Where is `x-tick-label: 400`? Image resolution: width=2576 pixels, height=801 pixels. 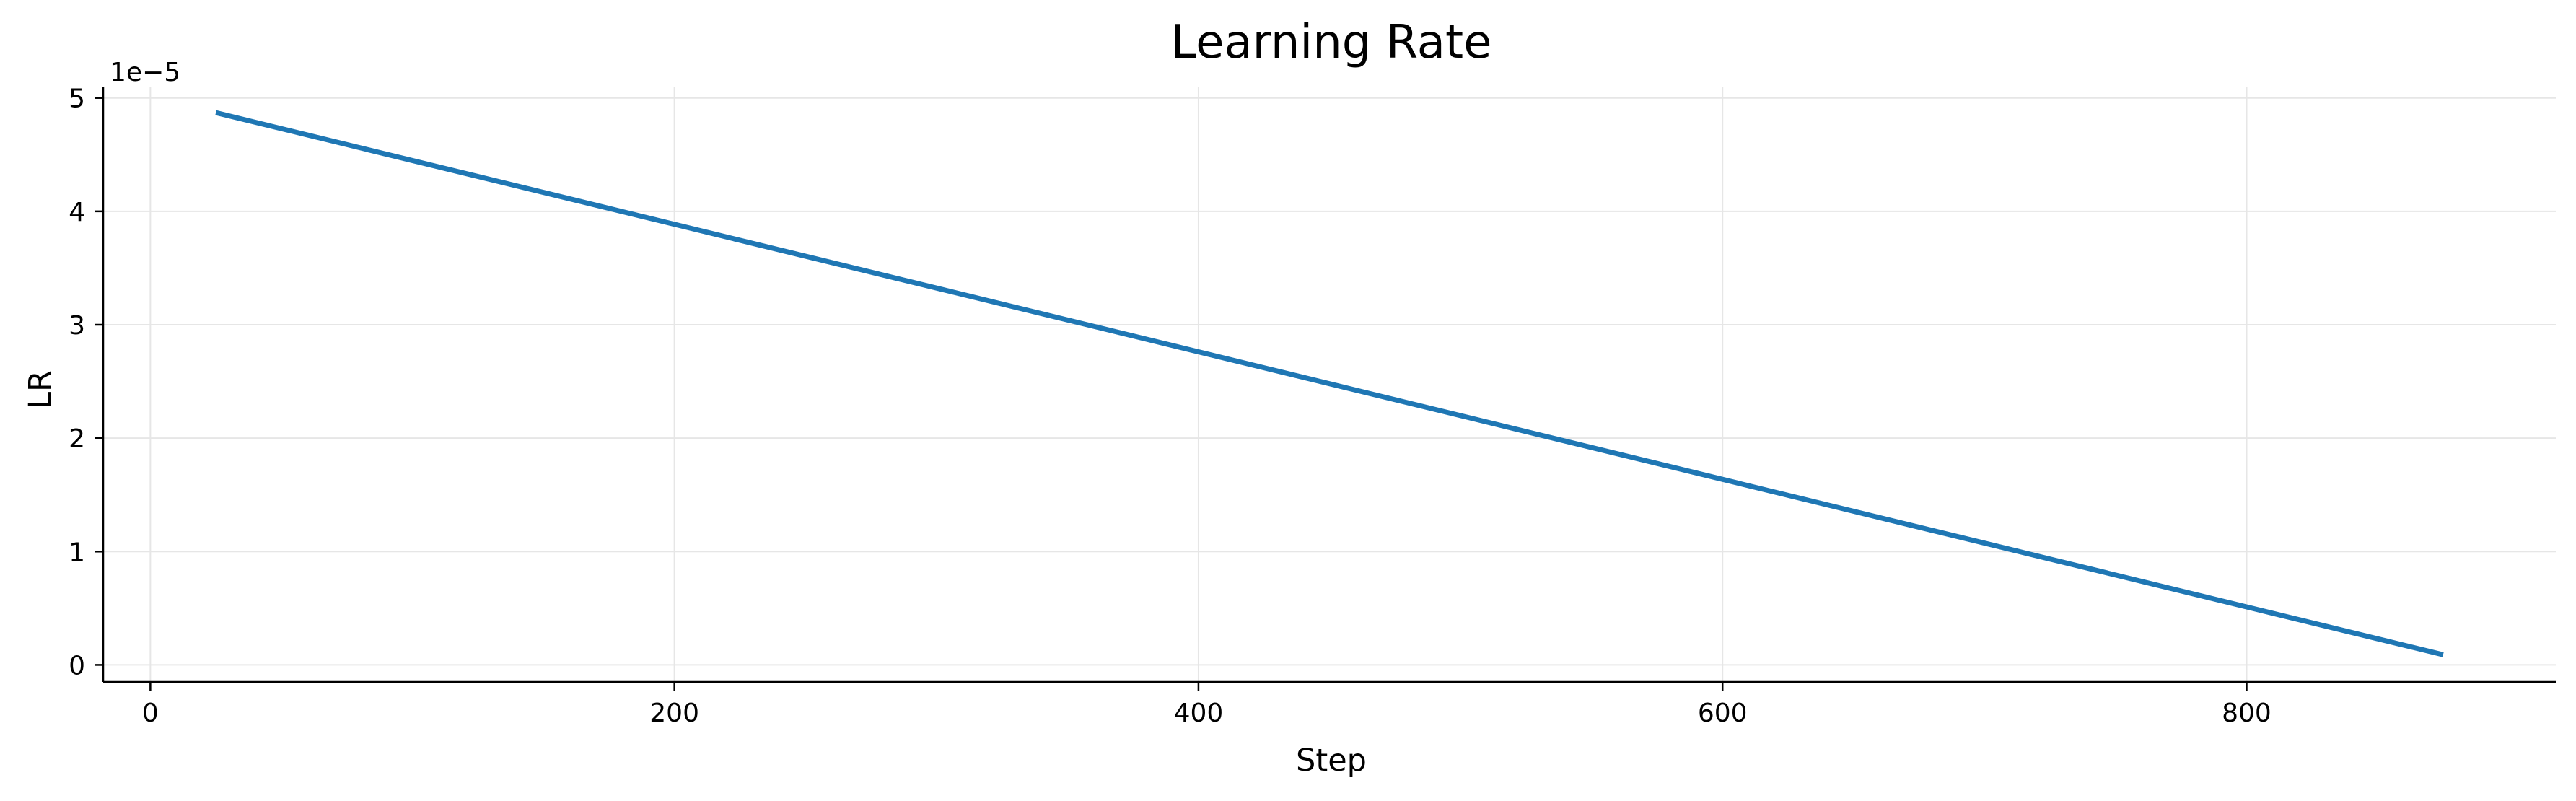
x-tick-label: 400 is located at coordinates (1199, 713).